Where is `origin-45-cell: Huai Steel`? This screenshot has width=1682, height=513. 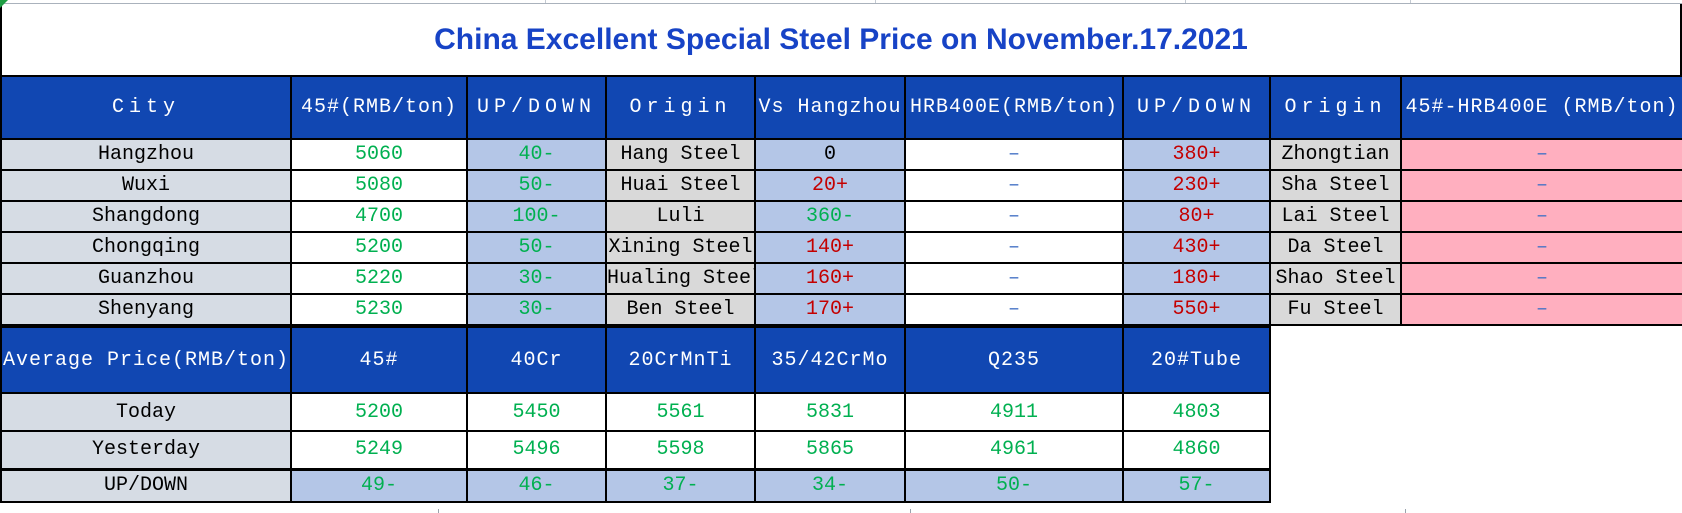 origin-45-cell: Huai Steel is located at coordinates (680, 185).